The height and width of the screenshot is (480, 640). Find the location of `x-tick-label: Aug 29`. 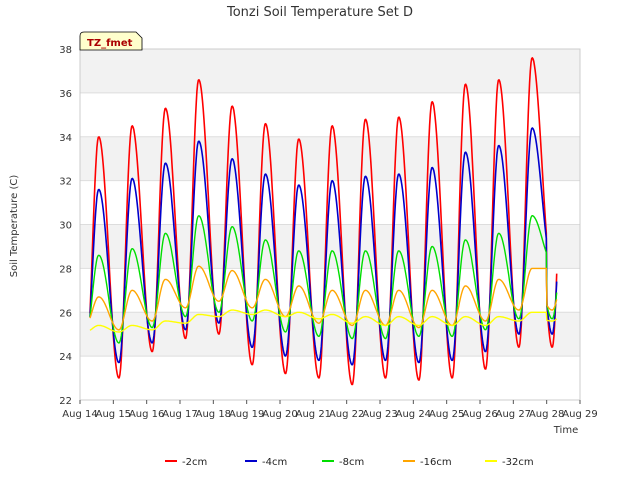

x-tick-label: Aug 29 is located at coordinates (579, 414).